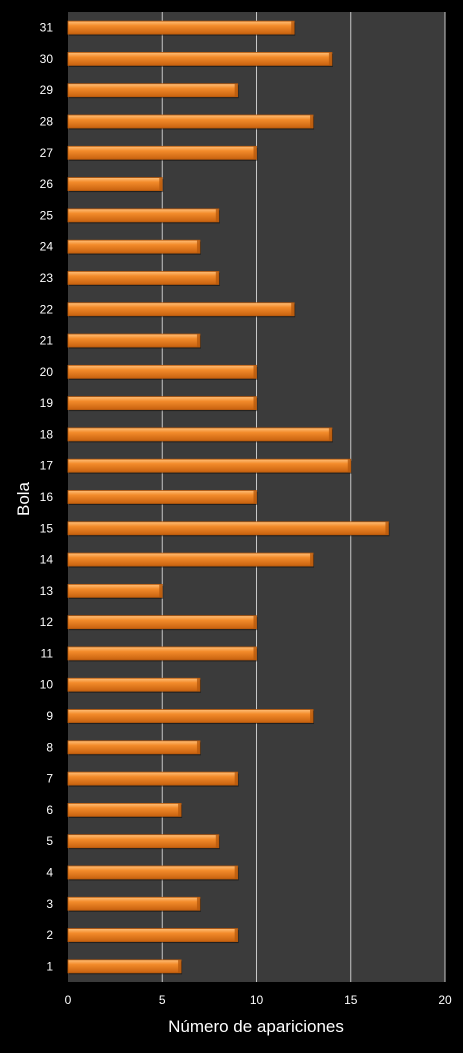 Image resolution: width=463 pixels, height=1053 pixels. Describe the element at coordinates (47, 591) in the screenshot. I see `y-tick-label: 13` at that location.